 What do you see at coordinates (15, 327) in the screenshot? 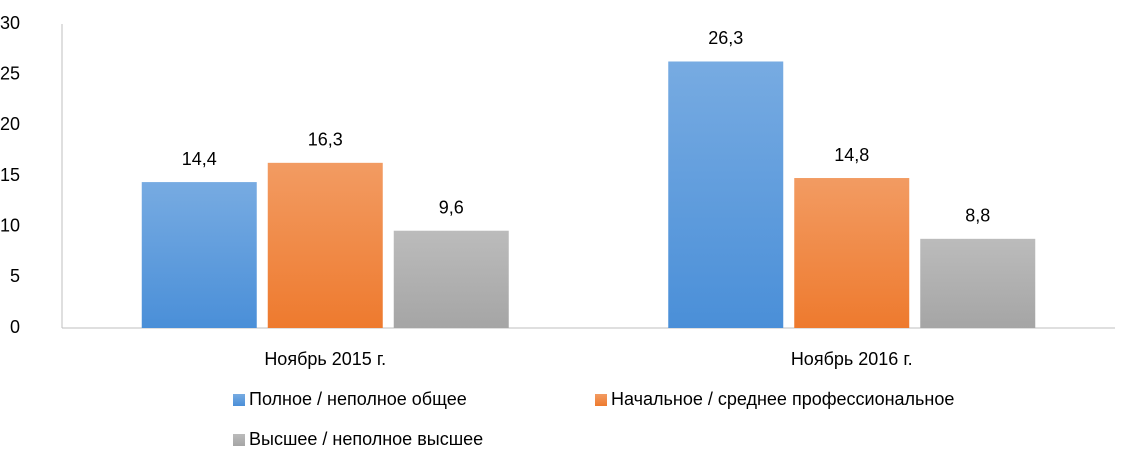
I see `y-tick-label: 0` at bounding box center [15, 327].